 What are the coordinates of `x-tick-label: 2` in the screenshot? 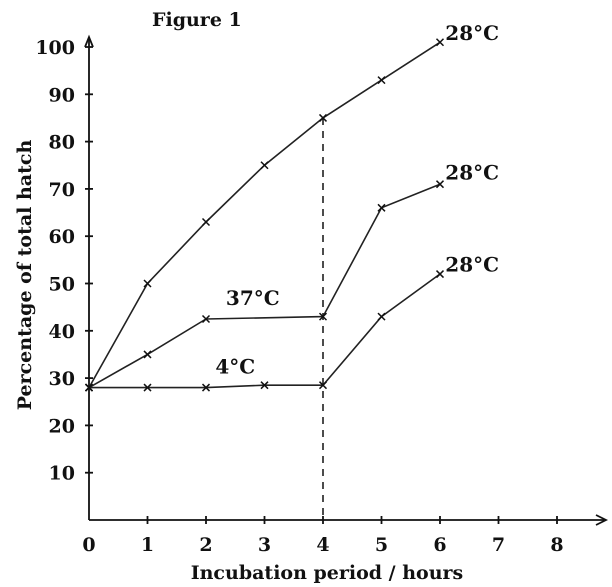 It's located at (205, 545).